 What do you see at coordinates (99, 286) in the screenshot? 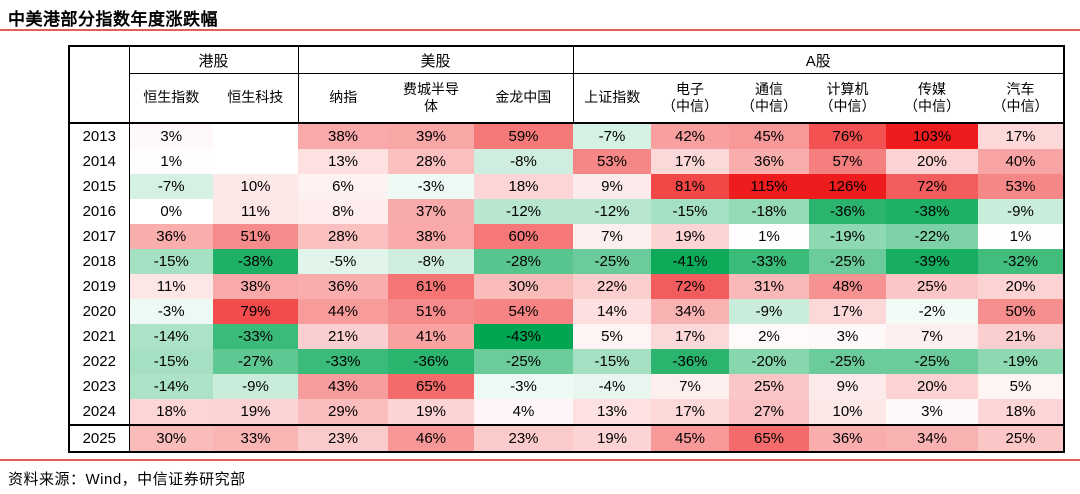
I see `year-cell: 2019` at bounding box center [99, 286].